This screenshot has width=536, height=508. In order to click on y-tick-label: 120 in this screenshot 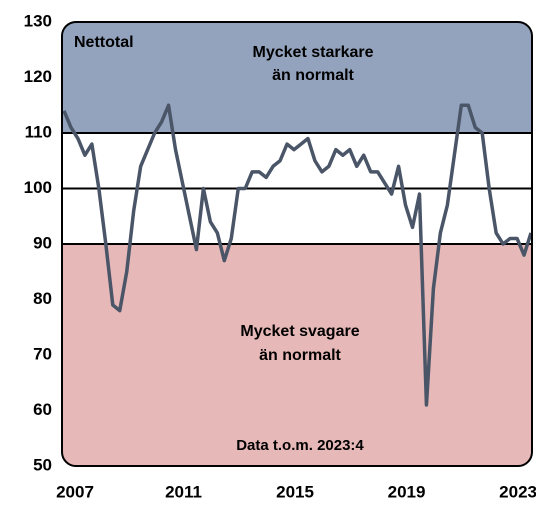, I will do `click(38, 76)`.